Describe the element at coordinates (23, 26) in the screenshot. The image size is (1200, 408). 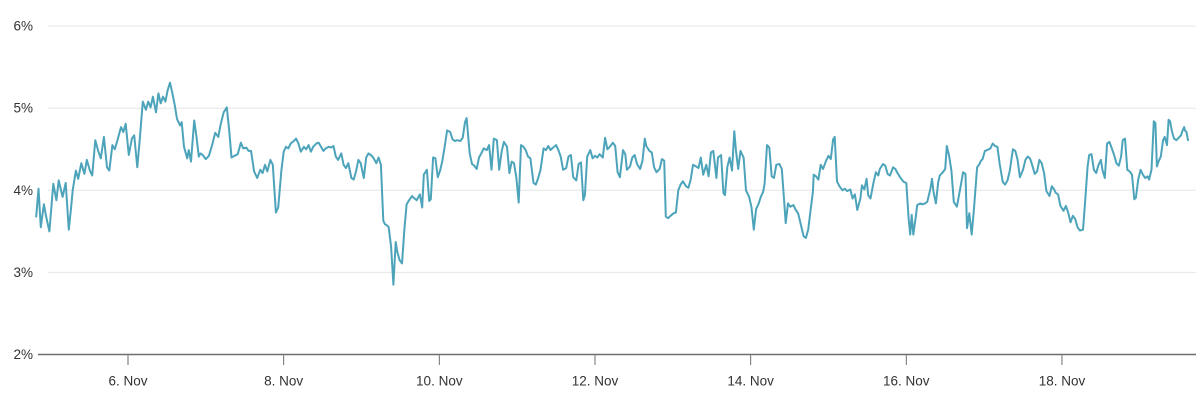
I see `y-axis-label-6pct: 6%` at that location.